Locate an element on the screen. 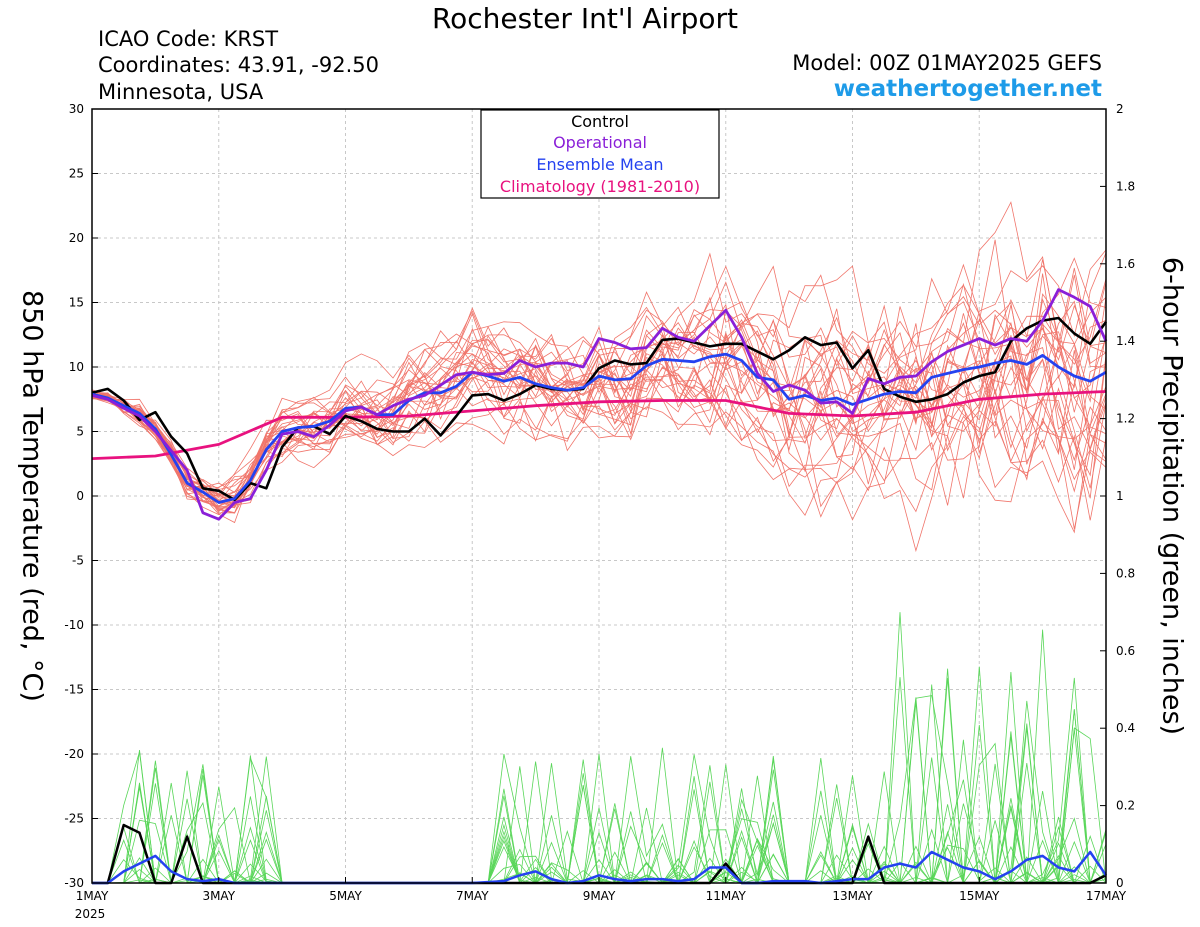  legend-box is located at coordinates (600, 154).